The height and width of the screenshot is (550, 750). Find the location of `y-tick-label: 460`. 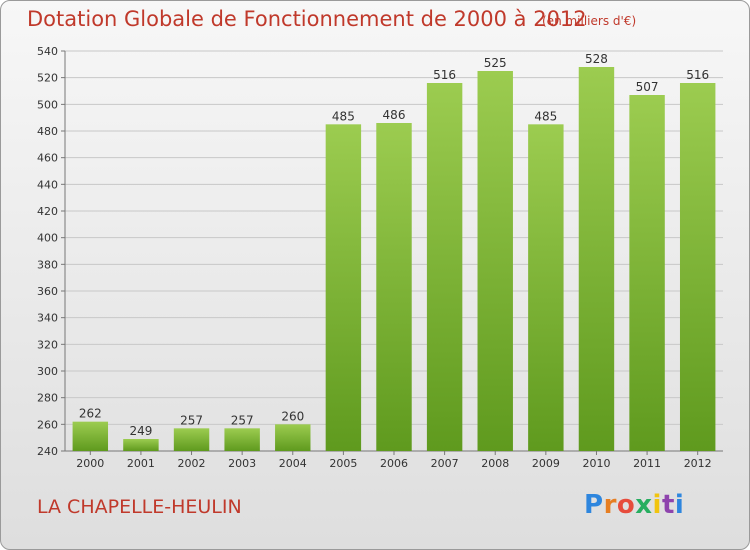

y-tick-label: 460 is located at coordinates (47, 158).